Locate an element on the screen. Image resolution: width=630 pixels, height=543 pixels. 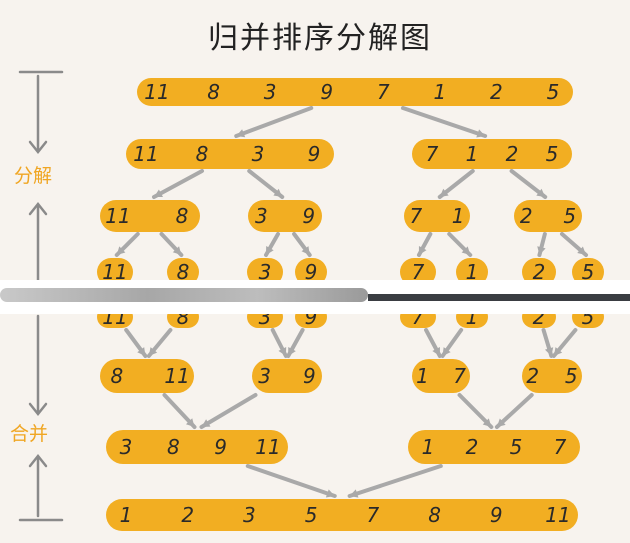
array-node: 1 2 3 5 7 8 9 11 is located at coordinates (342, 515).